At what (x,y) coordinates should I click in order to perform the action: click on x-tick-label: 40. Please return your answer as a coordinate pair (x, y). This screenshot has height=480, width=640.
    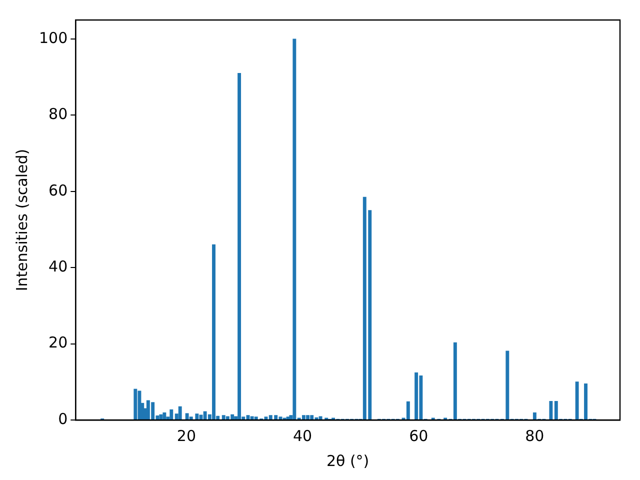
    Looking at the image, I should click on (302, 435).